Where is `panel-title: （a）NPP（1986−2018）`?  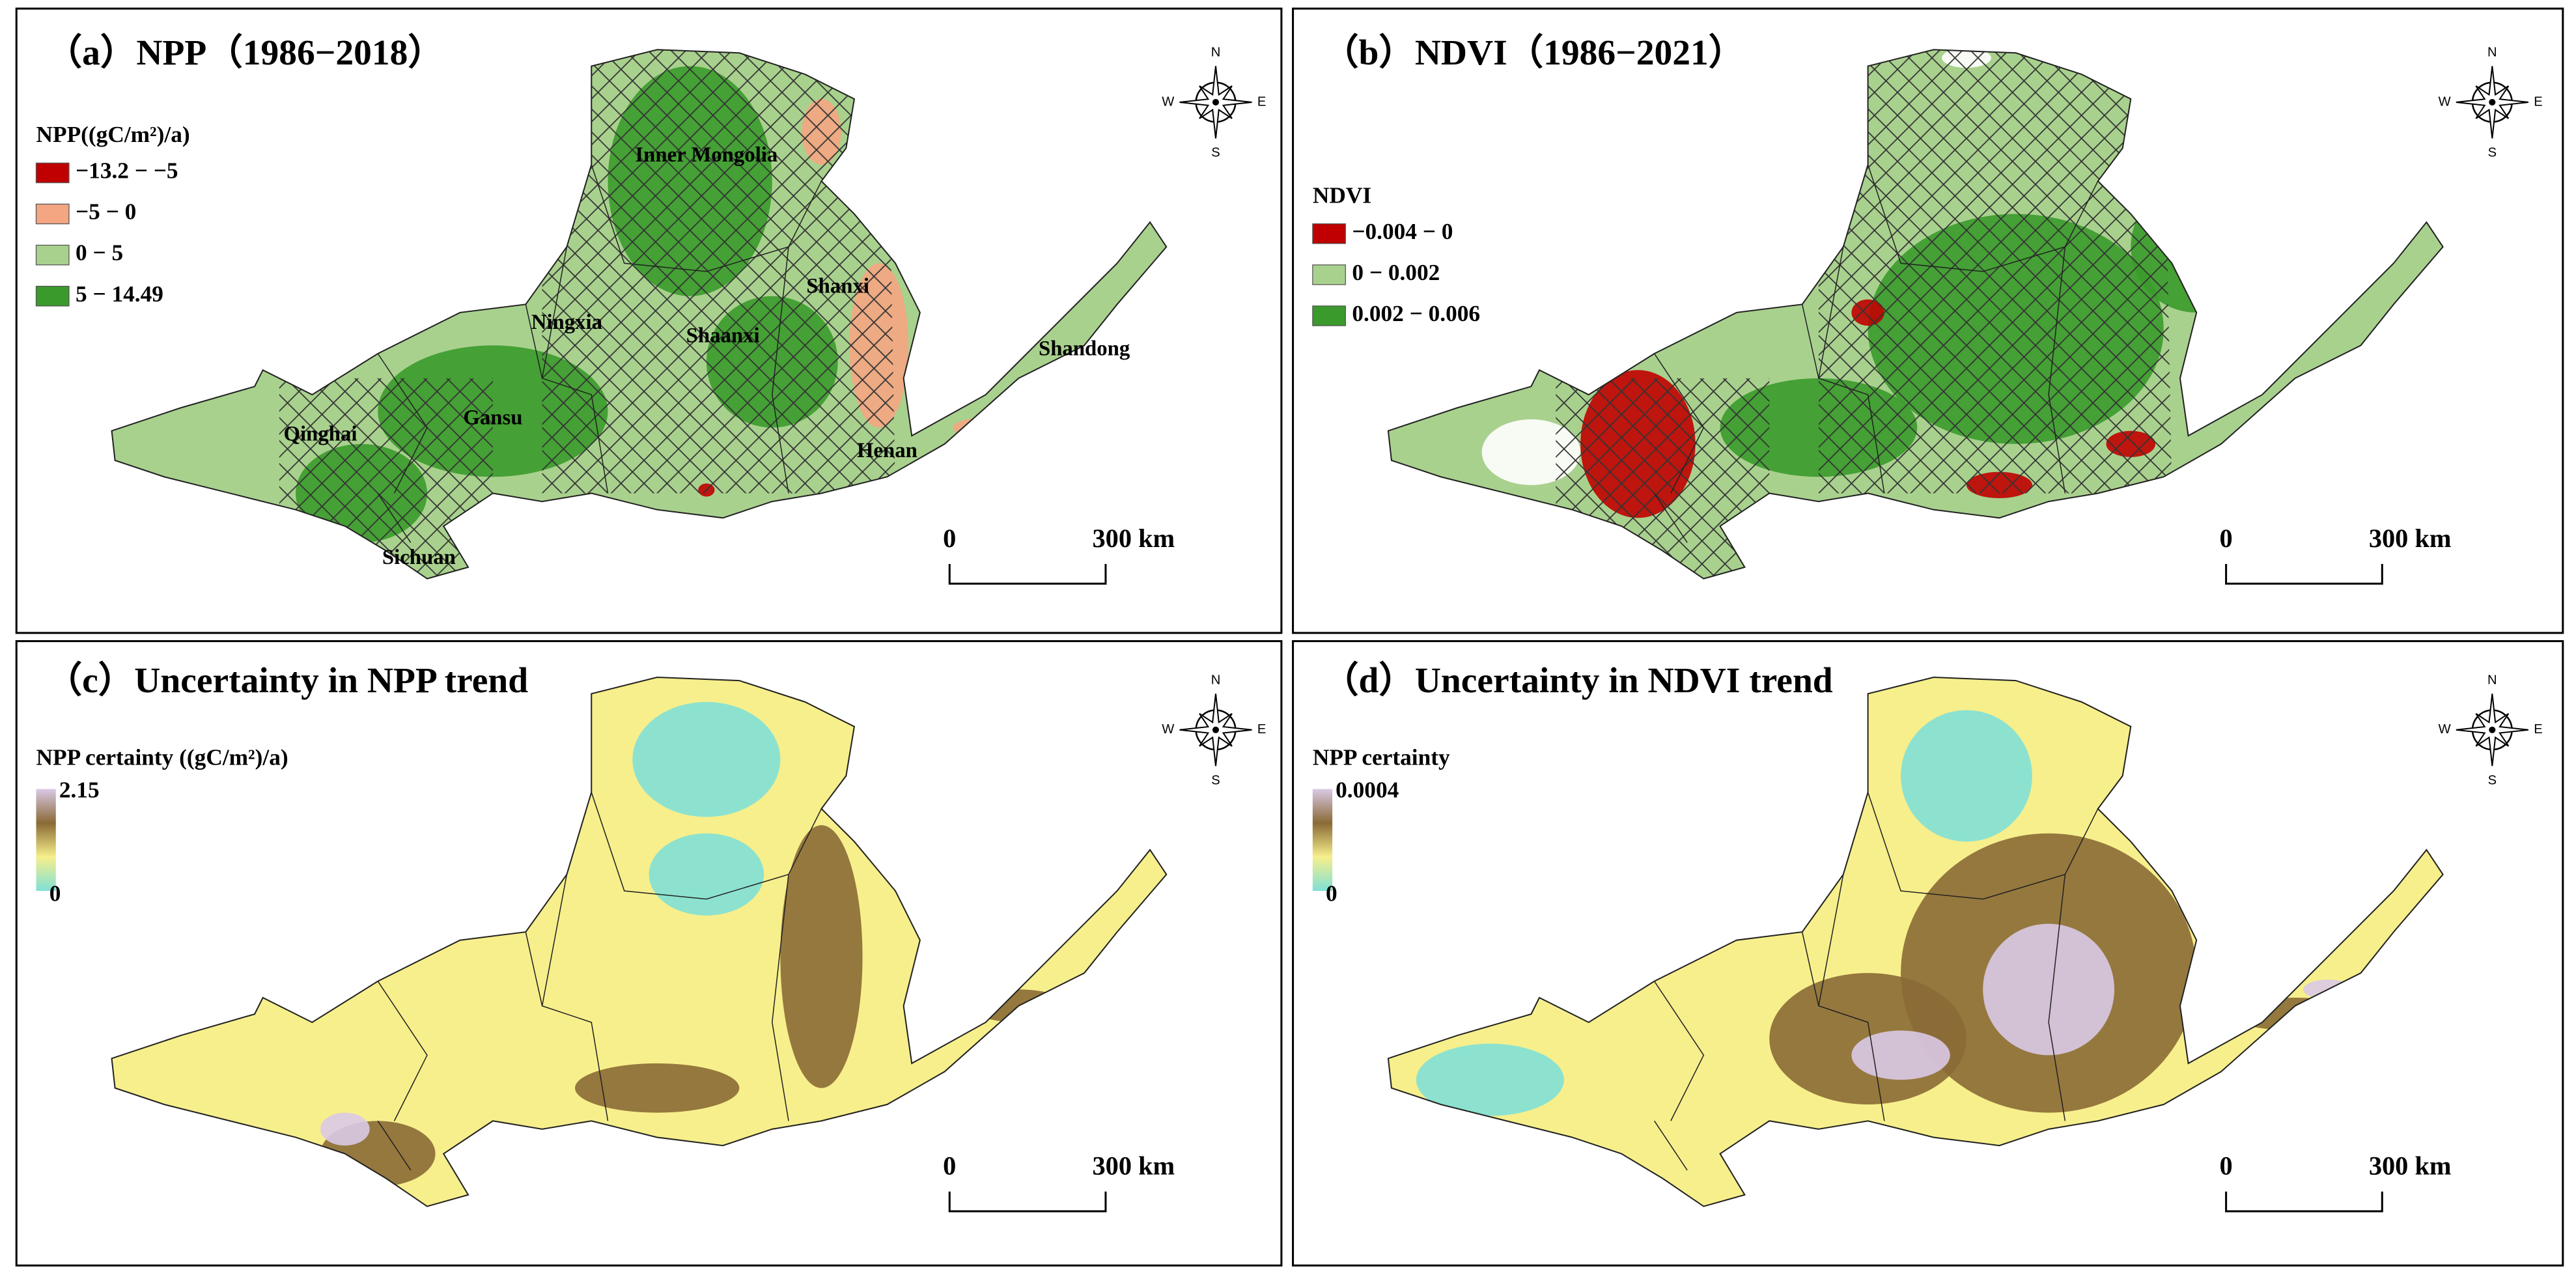
panel-title: （a）NPP（1986−2018） is located at coordinates (245, 53).